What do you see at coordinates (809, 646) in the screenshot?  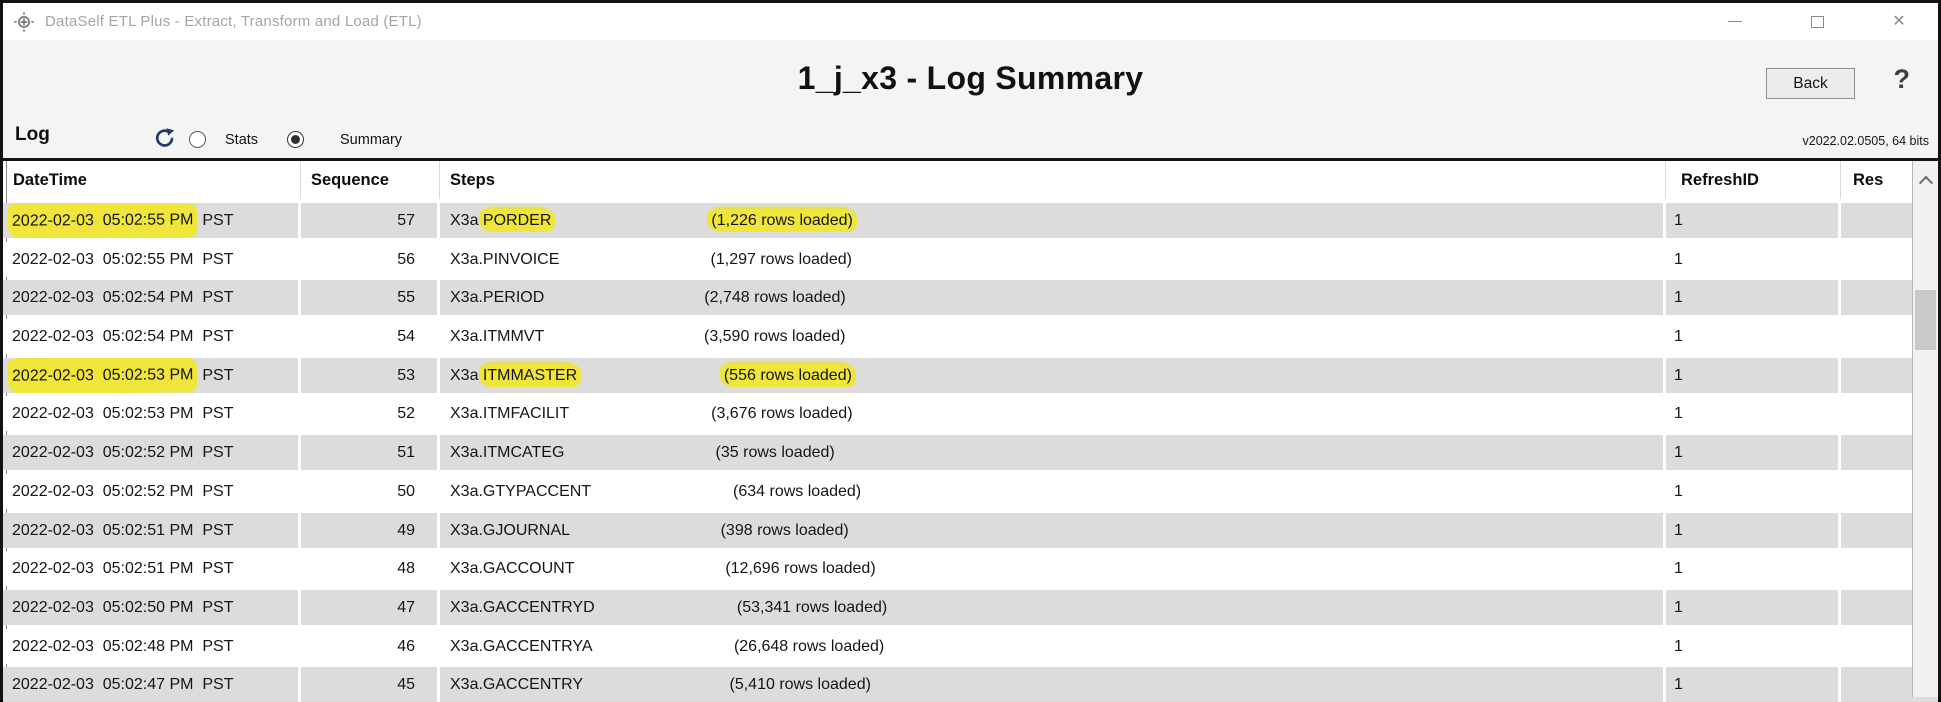 I see `rows-loaded-value: (26,648 rows loaded)` at bounding box center [809, 646].